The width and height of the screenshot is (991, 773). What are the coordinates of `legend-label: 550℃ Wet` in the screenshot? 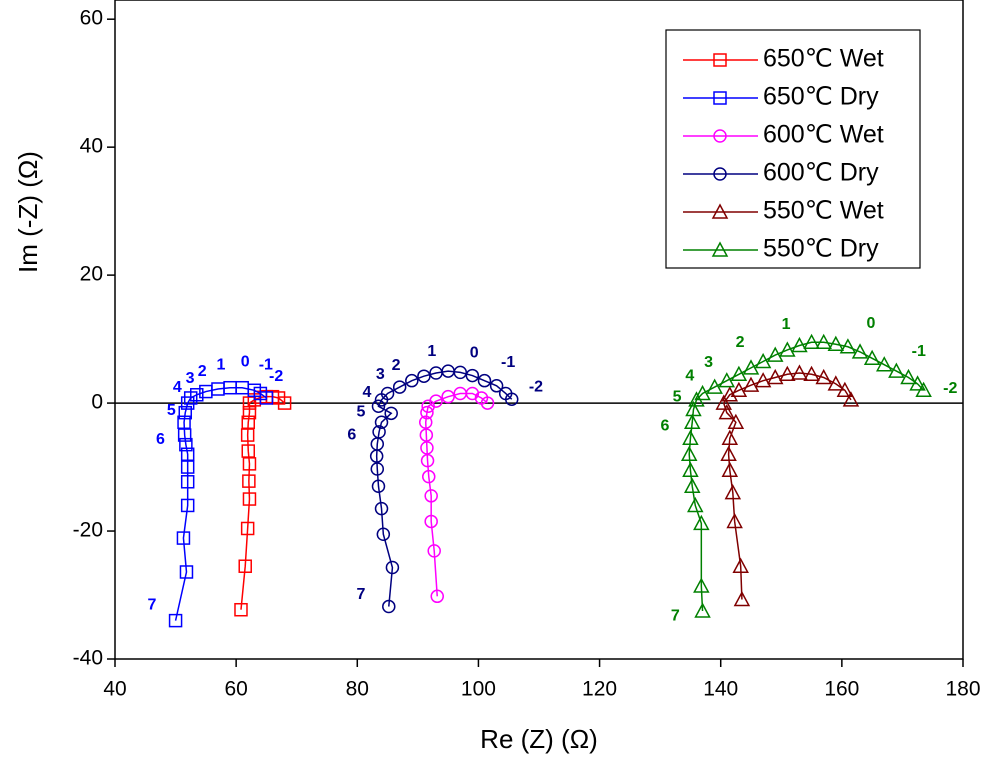 It's located at (823, 211).